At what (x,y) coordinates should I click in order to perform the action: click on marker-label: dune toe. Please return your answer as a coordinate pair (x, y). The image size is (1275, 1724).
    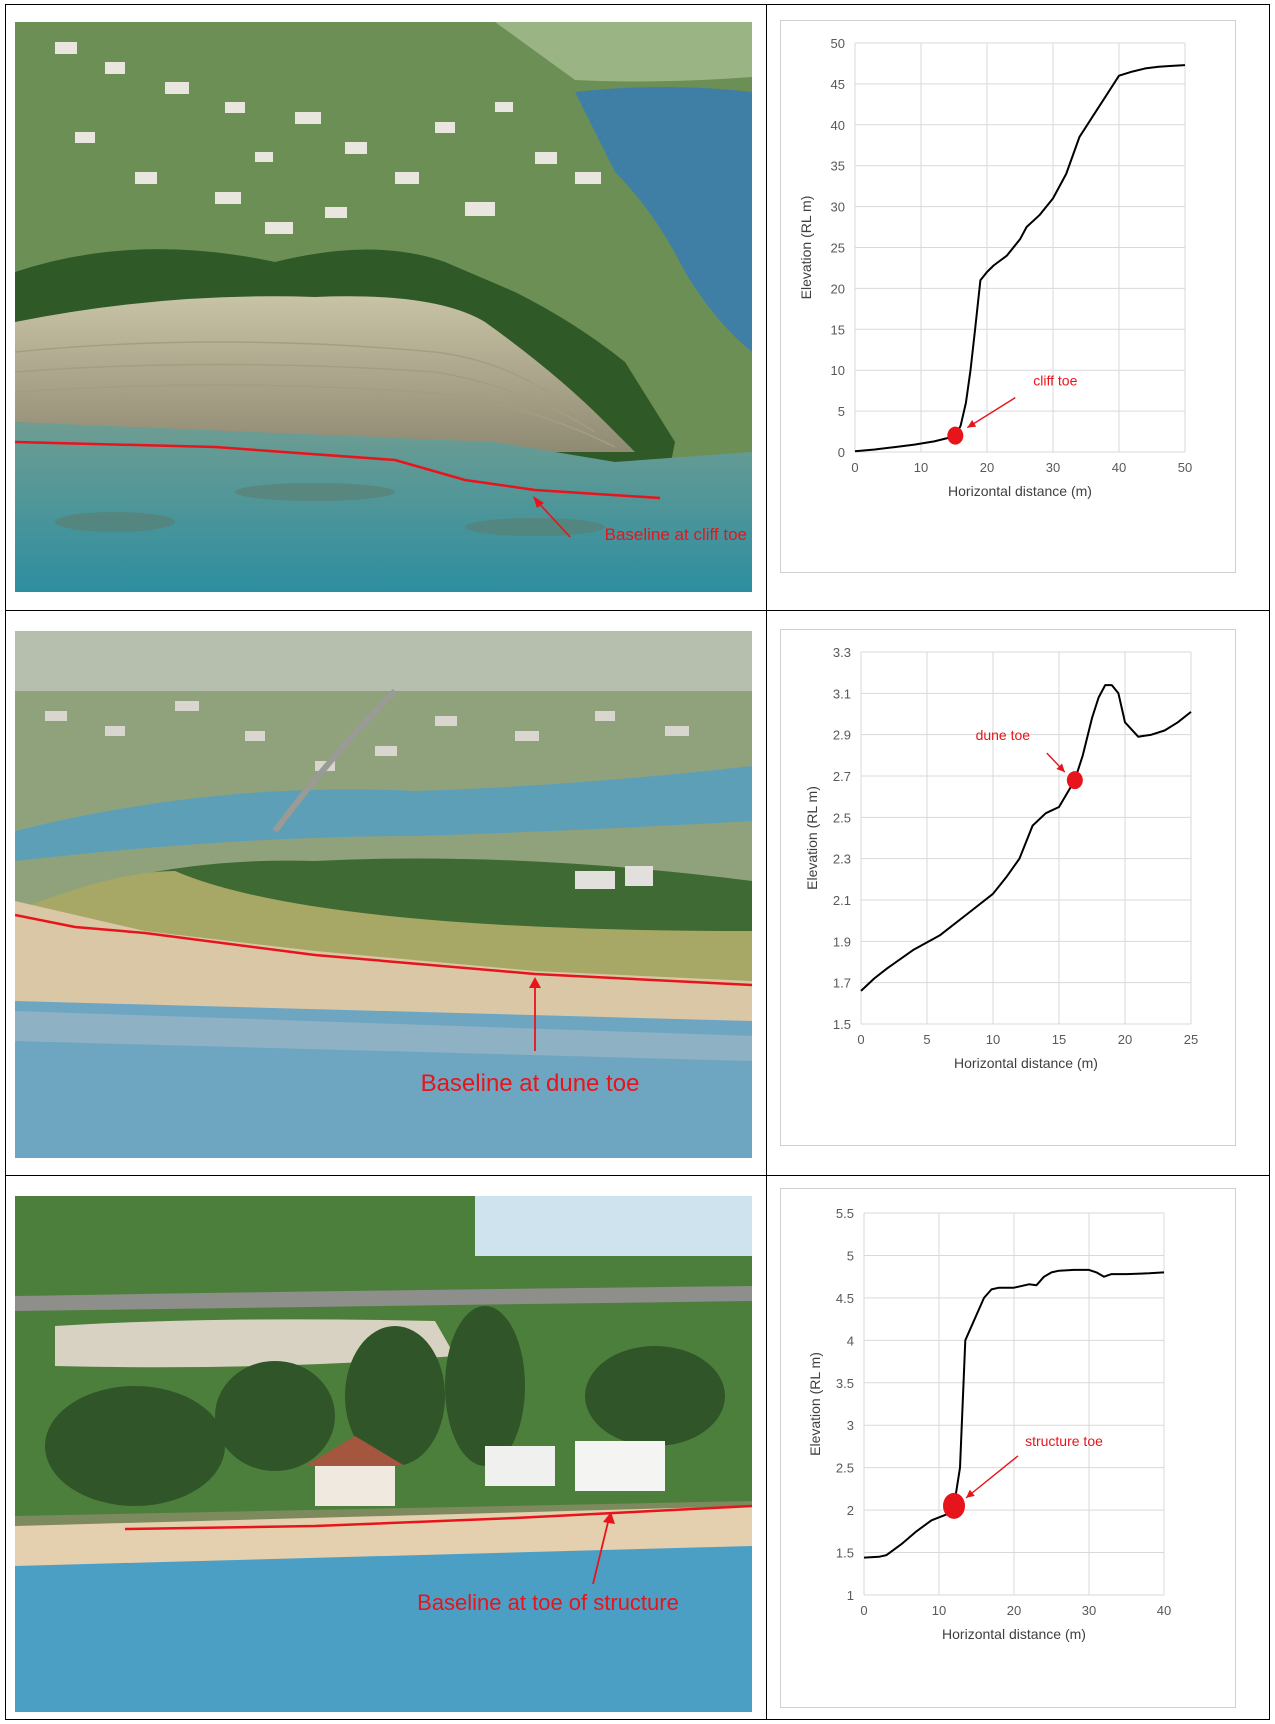
    Looking at the image, I should click on (1003, 735).